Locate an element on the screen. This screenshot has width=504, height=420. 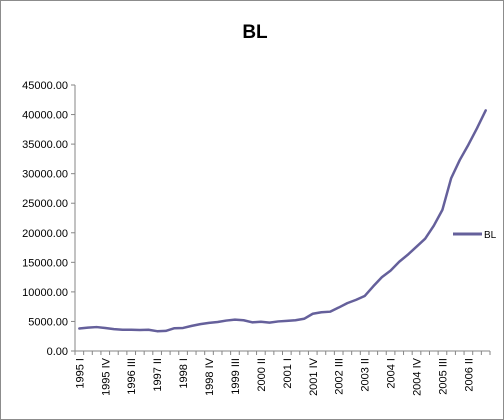
x-tick-label: 2001 I is located at coordinates (288, 373).